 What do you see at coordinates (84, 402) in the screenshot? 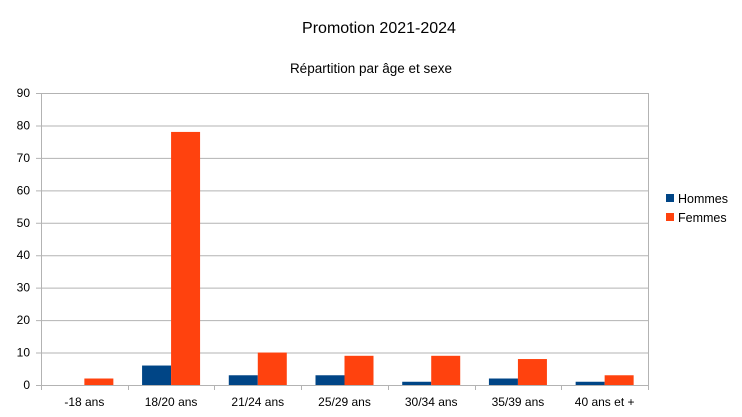
I see `x-tick-label: -18 ans` at bounding box center [84, 402].